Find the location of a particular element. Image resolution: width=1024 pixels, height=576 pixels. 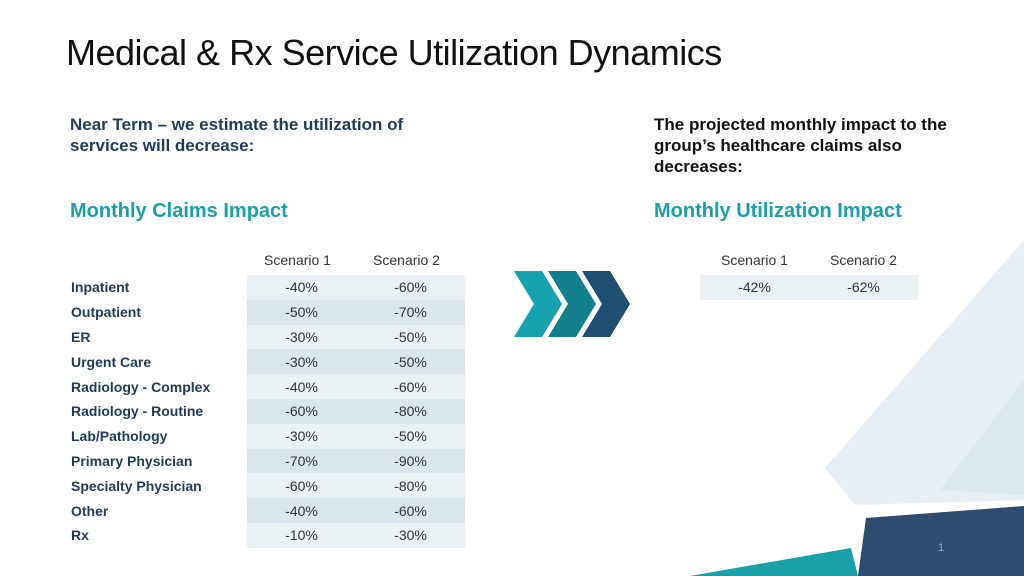

scenario-1-value: -10% is located at coordinates (301, 535).